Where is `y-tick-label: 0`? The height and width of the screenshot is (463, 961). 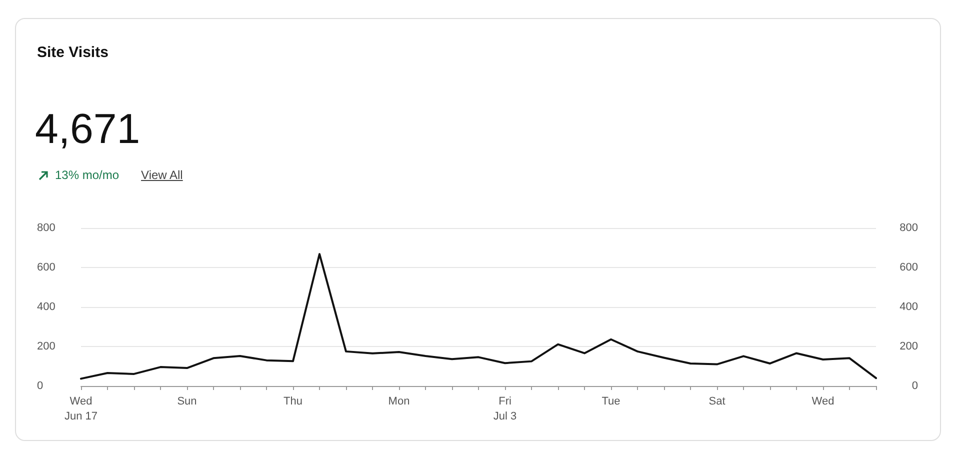 y-tick-label: 0 is located at coordinates (40, 386).